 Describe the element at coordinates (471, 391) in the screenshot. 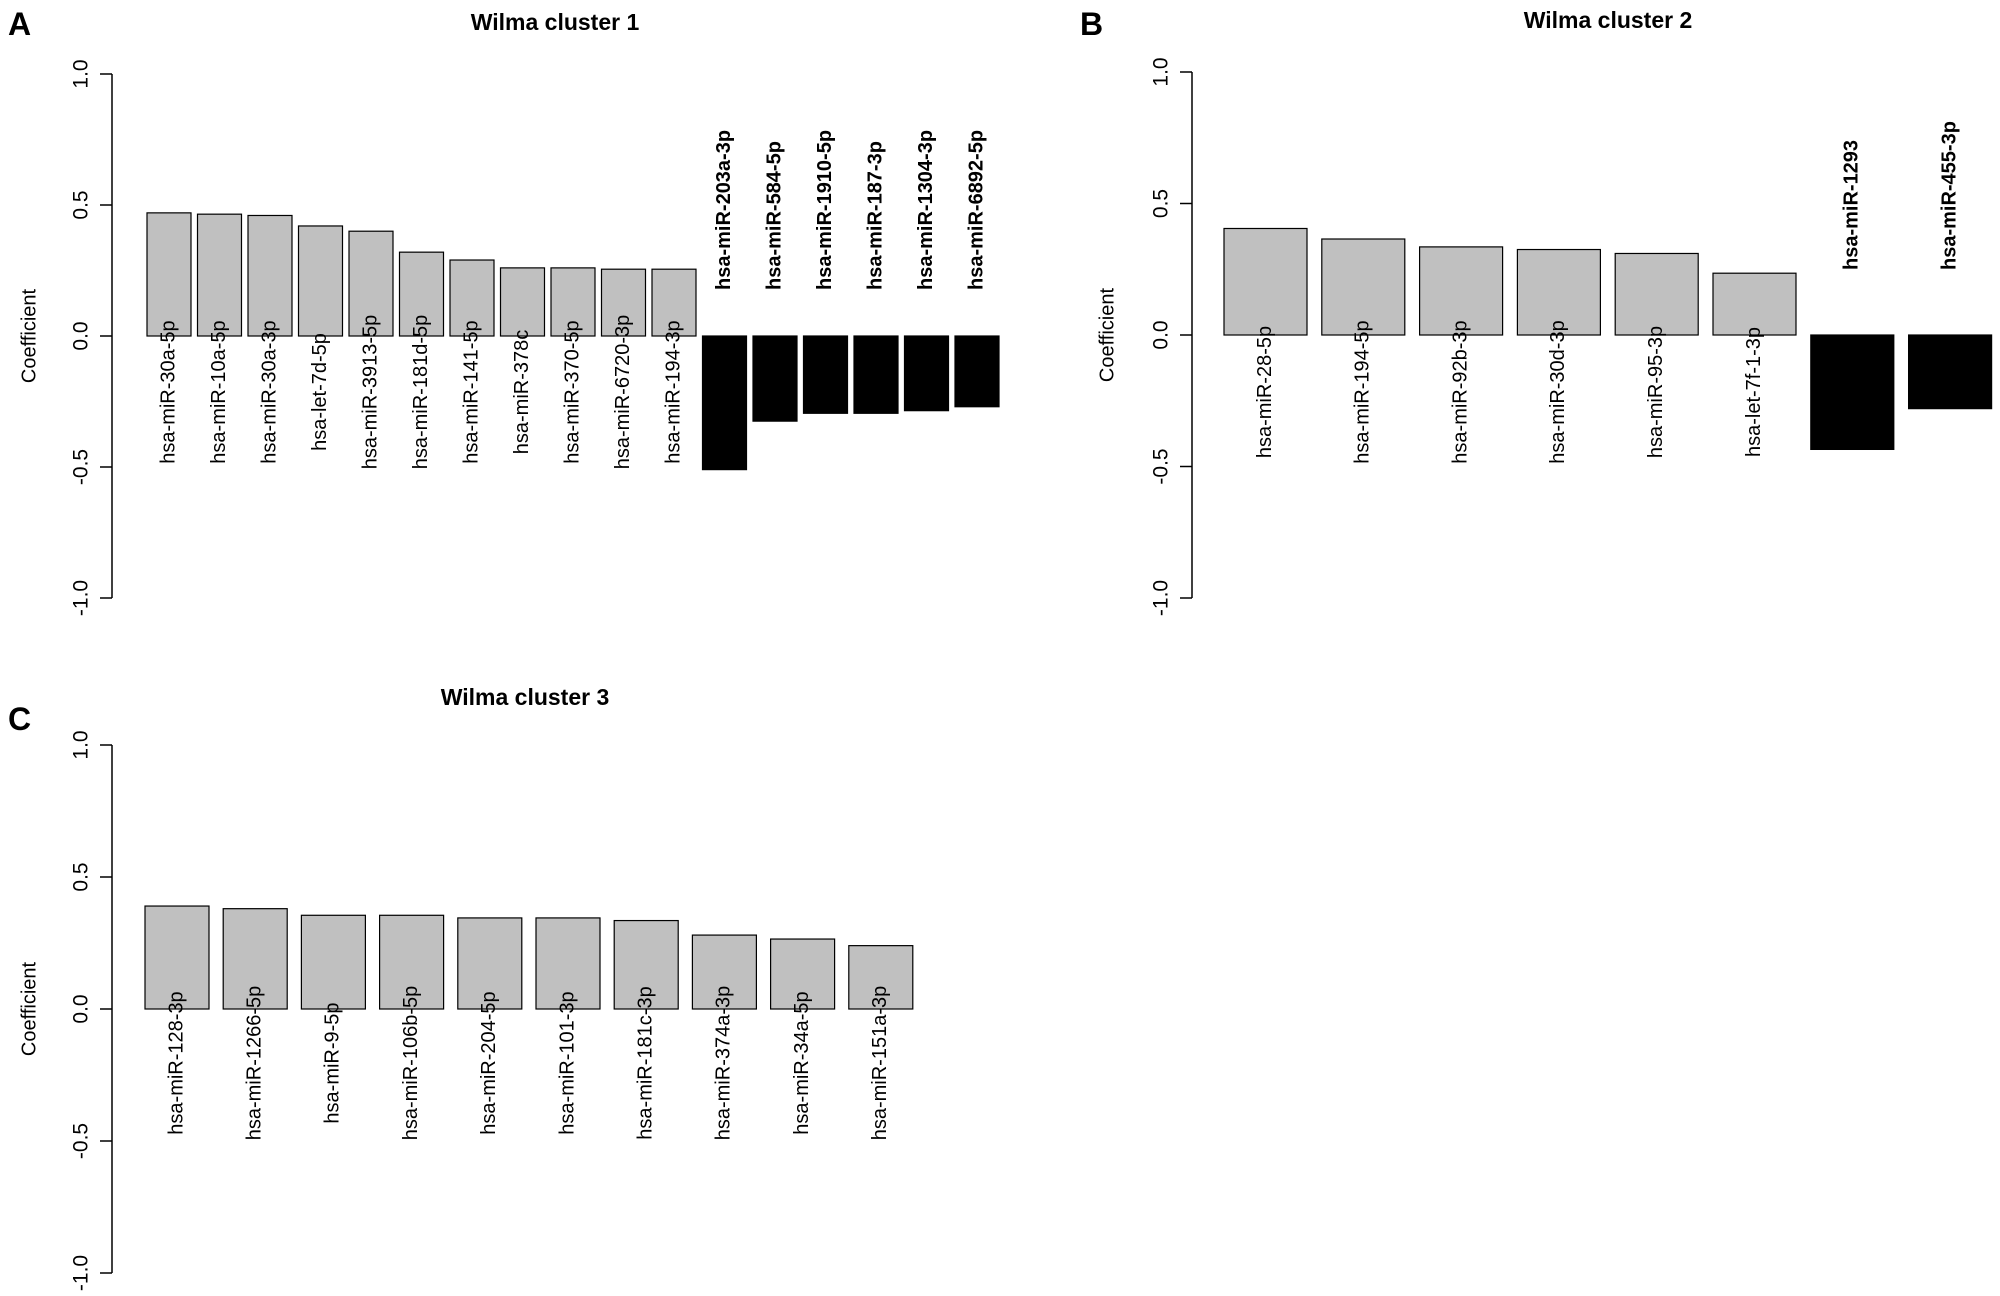

I see `category-label: hsa-miR-141-5p` at that location.